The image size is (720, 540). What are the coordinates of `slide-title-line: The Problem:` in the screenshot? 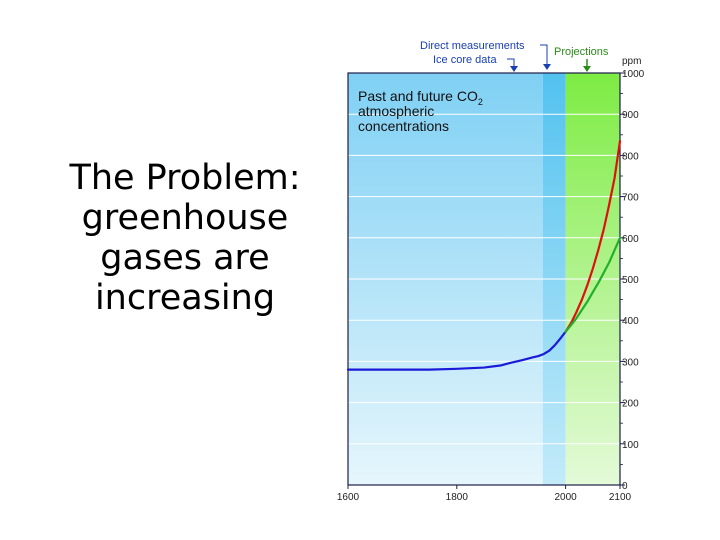 It's located at (185, 178).